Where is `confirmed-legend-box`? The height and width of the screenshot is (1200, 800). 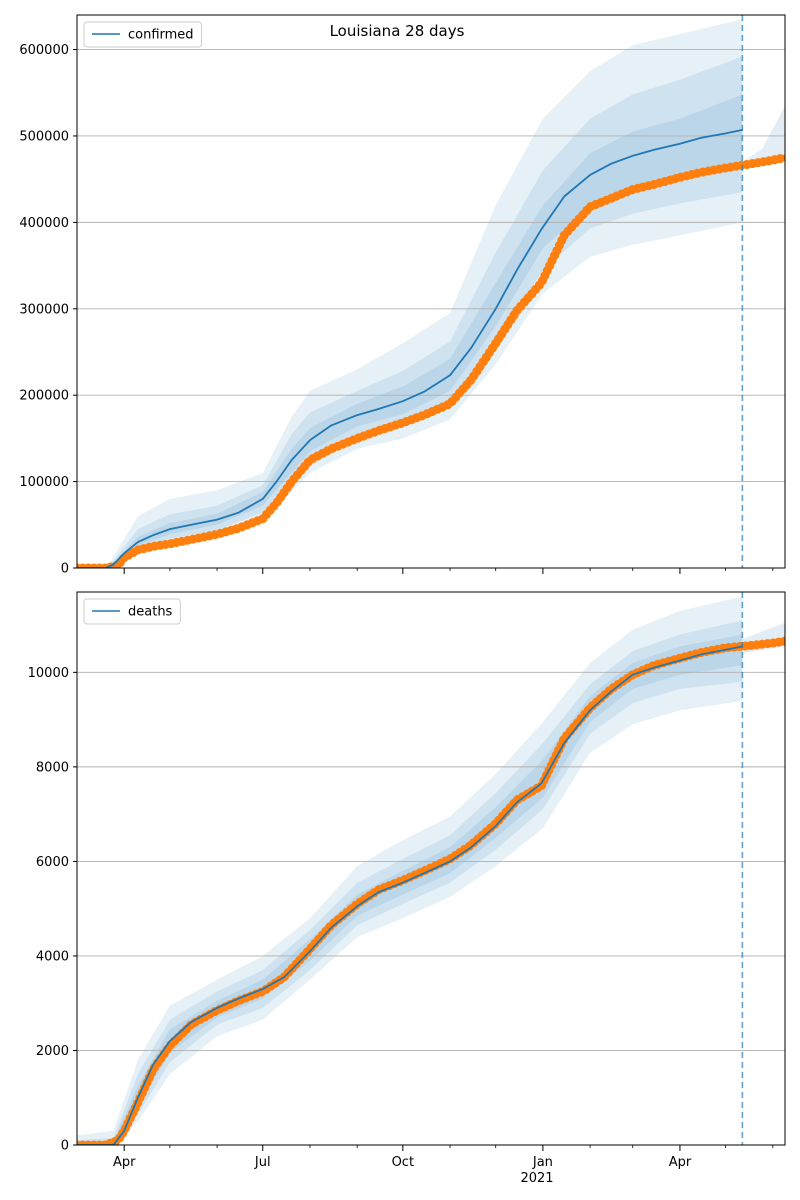
confirmed-legend-box is located at coordinates (143, 34).